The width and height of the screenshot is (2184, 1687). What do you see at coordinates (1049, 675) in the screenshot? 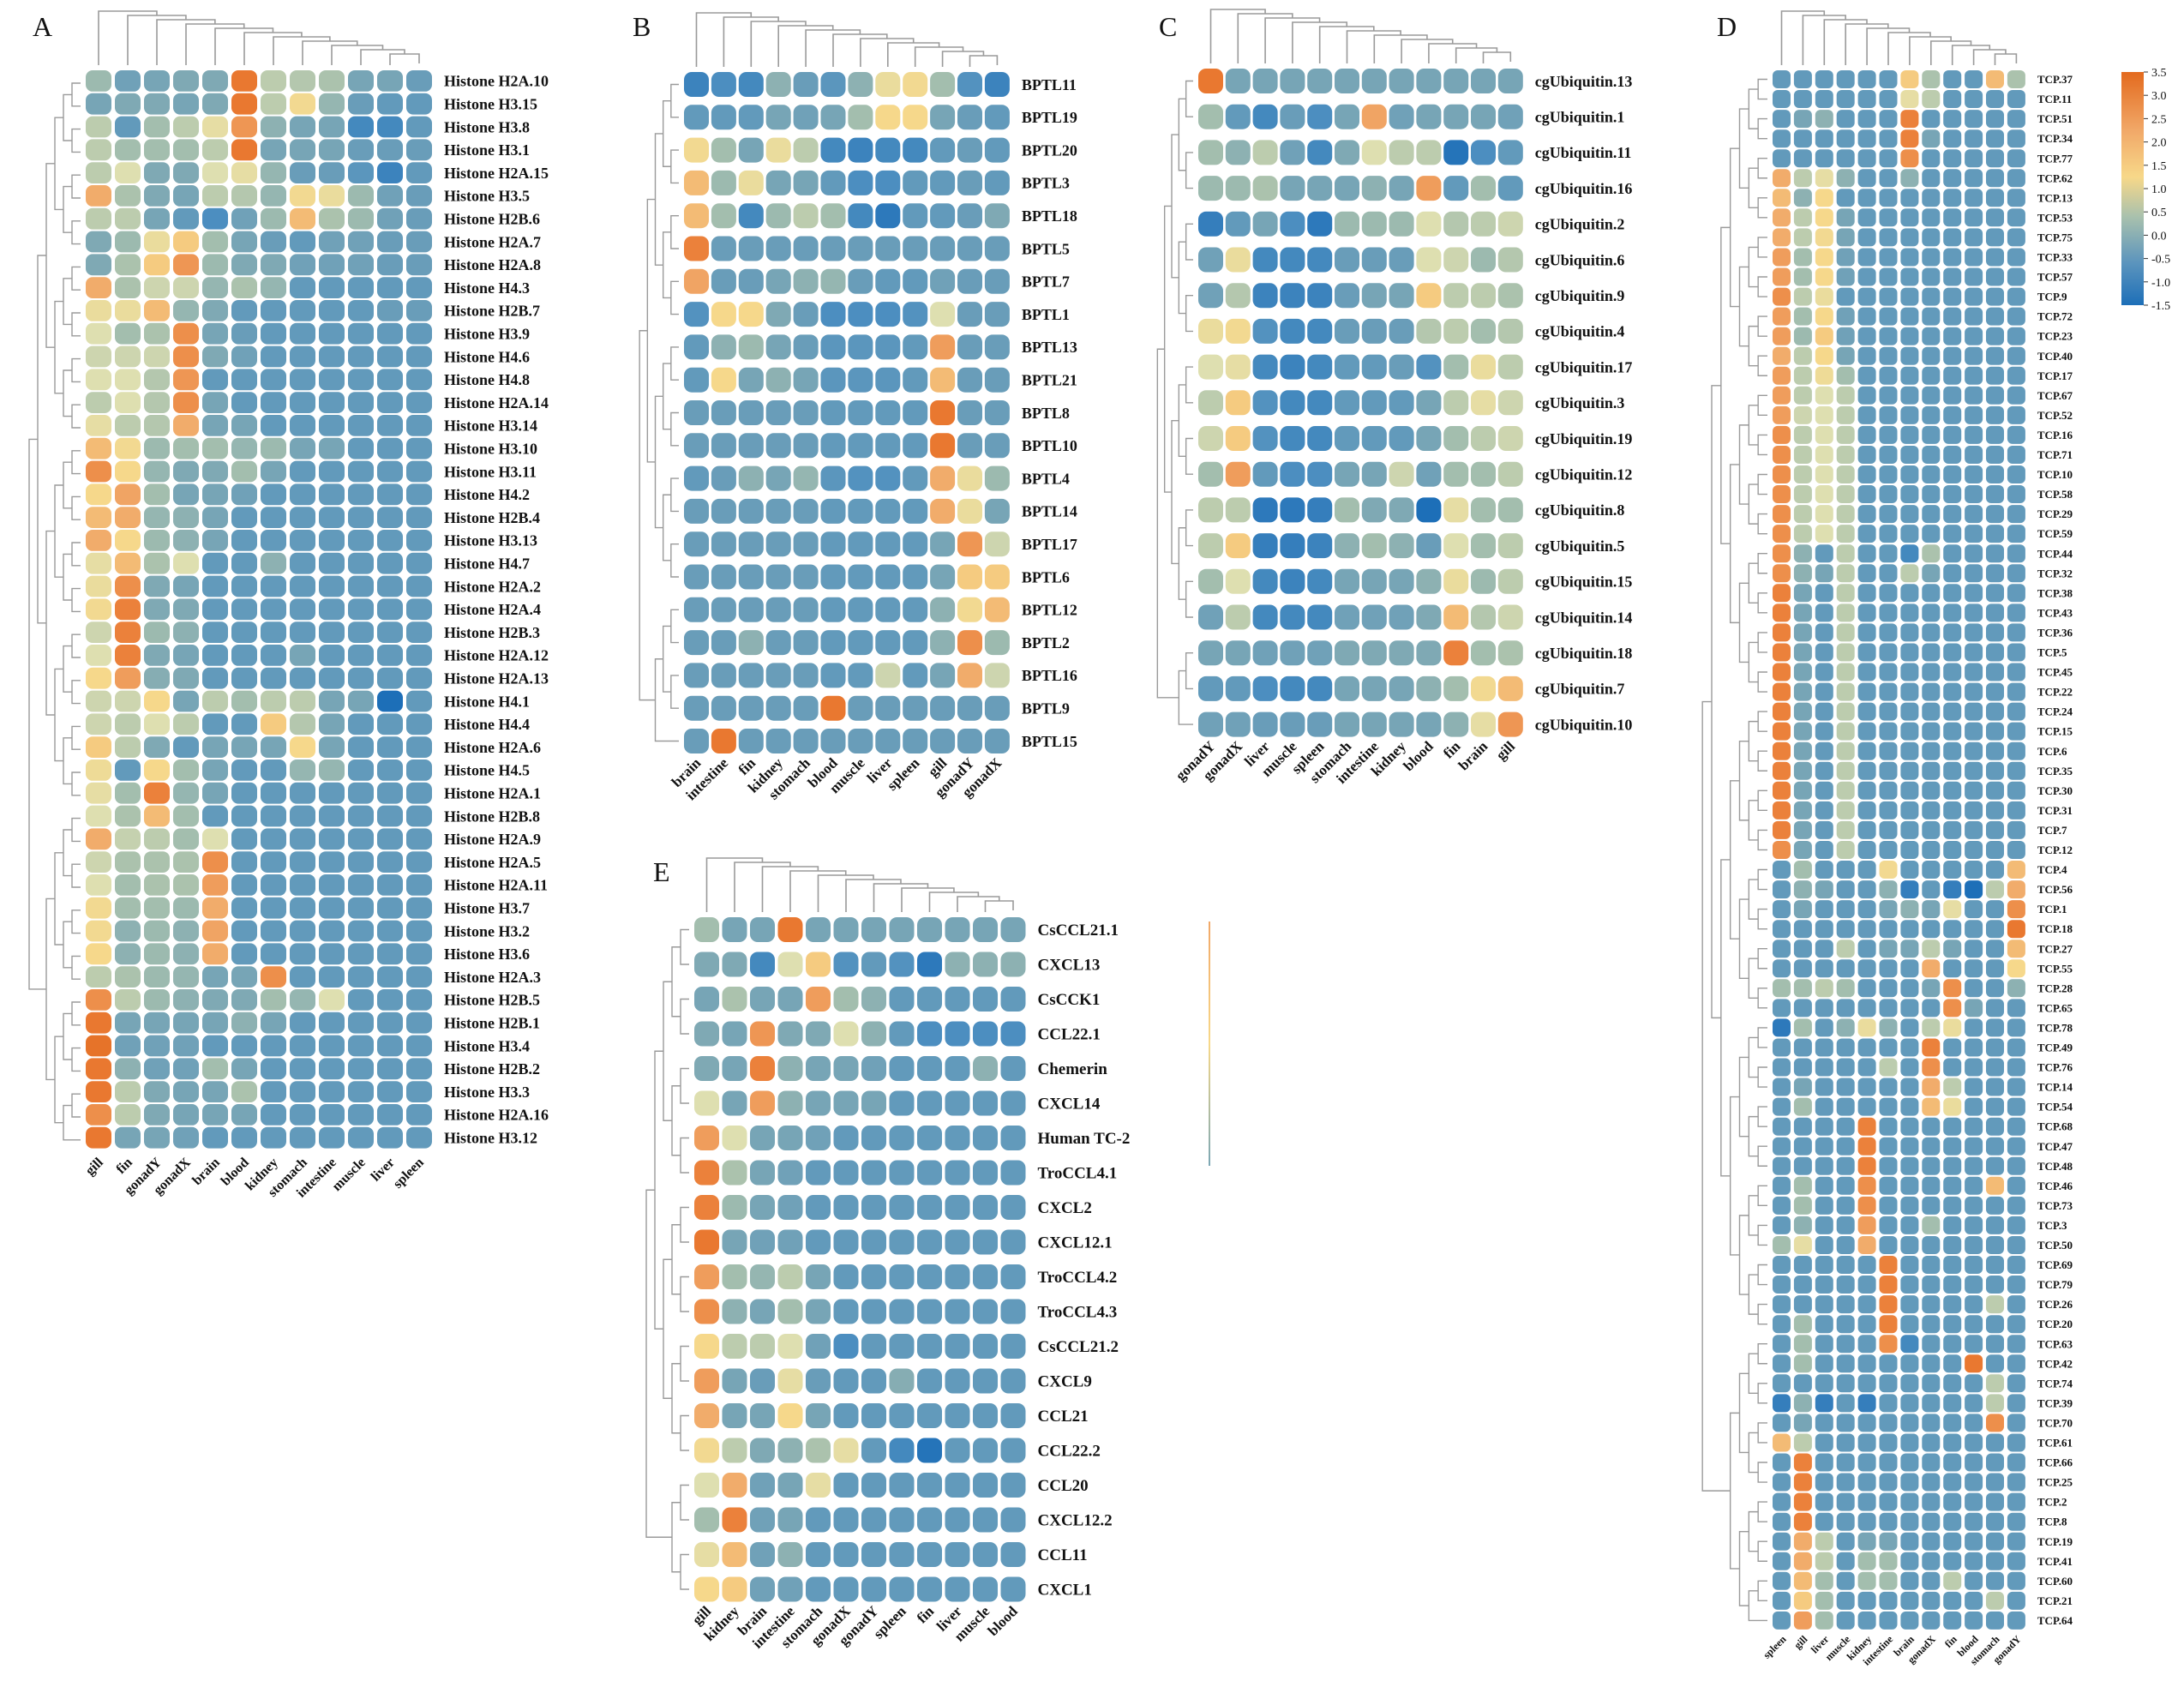
I see `row-label: BPTL16` at bounding box center [1049, 675].